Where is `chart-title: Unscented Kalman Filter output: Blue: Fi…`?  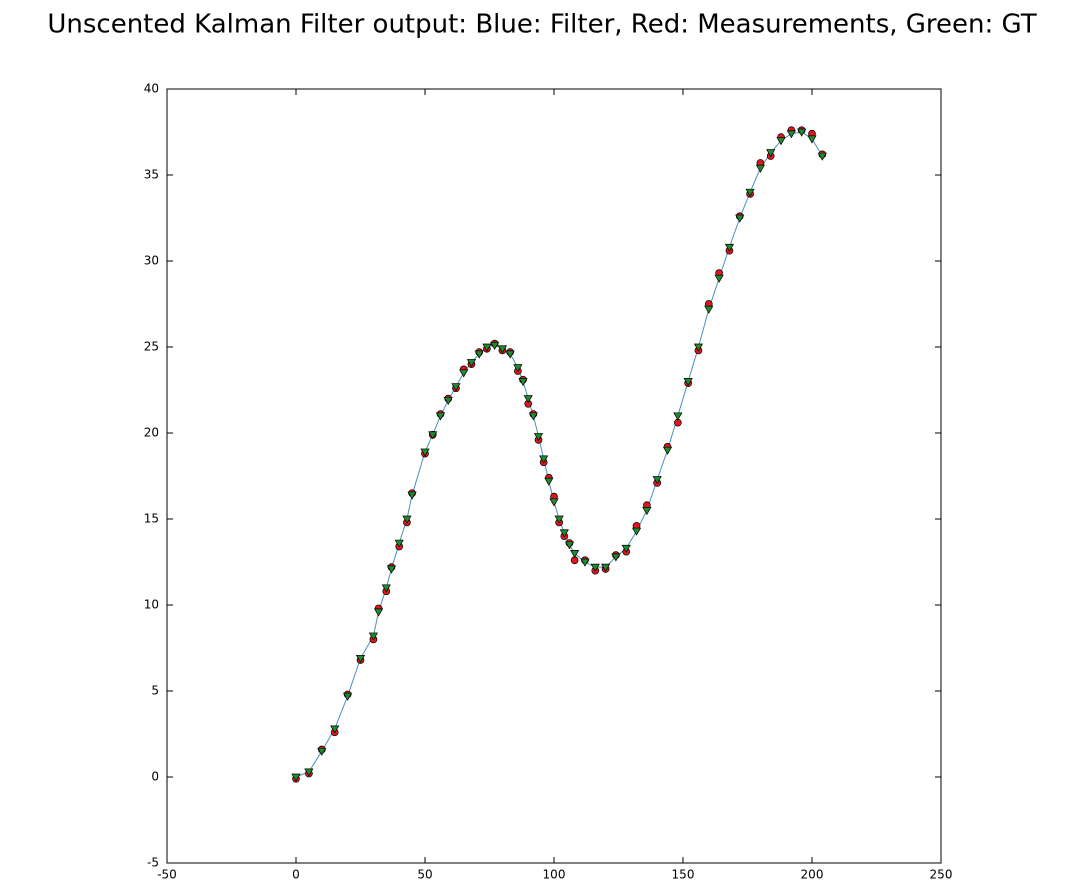 chart-title: Unscented Kalman Filter output: Blue: Fi… is located at coordinates (541, 25).